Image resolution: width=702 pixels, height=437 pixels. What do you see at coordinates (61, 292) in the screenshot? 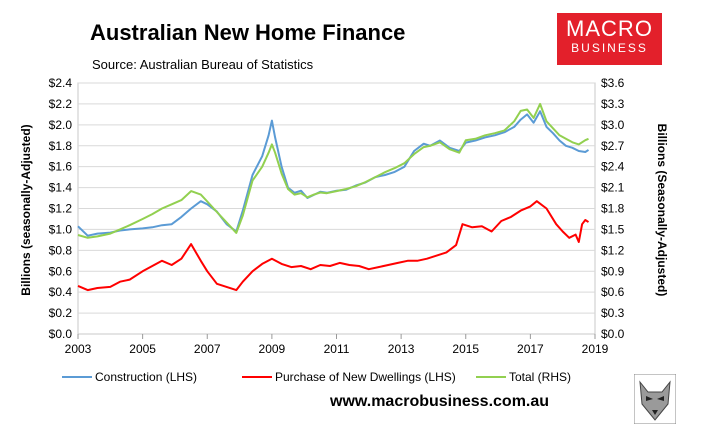
I see `y-tick-label: $0.4` at bounding box center [61, 292].